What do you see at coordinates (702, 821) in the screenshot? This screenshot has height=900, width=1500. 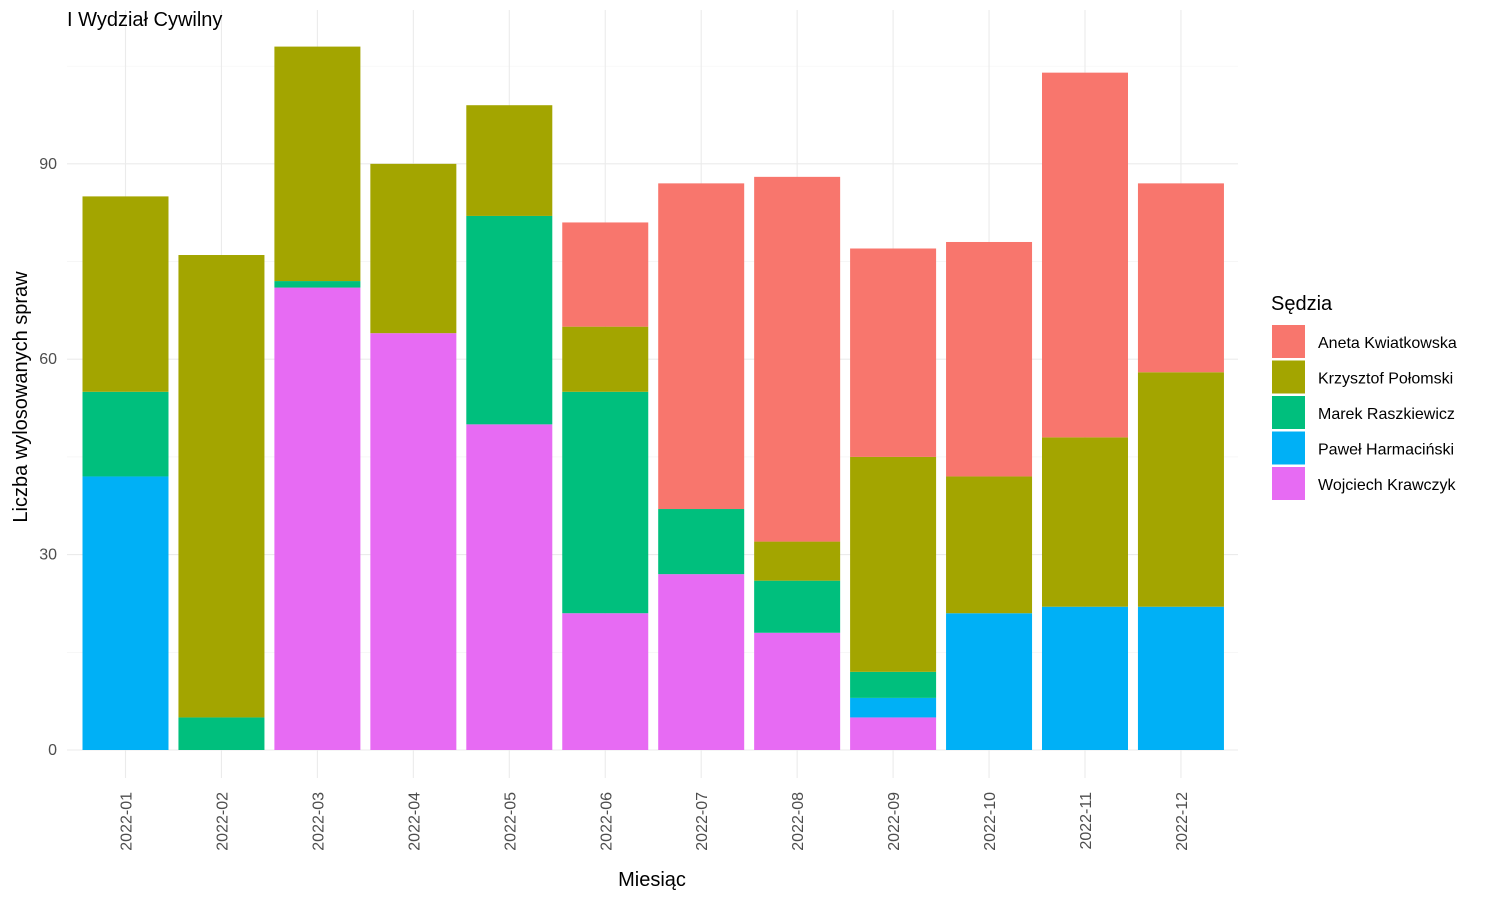 I see `x-tick-label: 2022-07` at bounding box center [702, 821].